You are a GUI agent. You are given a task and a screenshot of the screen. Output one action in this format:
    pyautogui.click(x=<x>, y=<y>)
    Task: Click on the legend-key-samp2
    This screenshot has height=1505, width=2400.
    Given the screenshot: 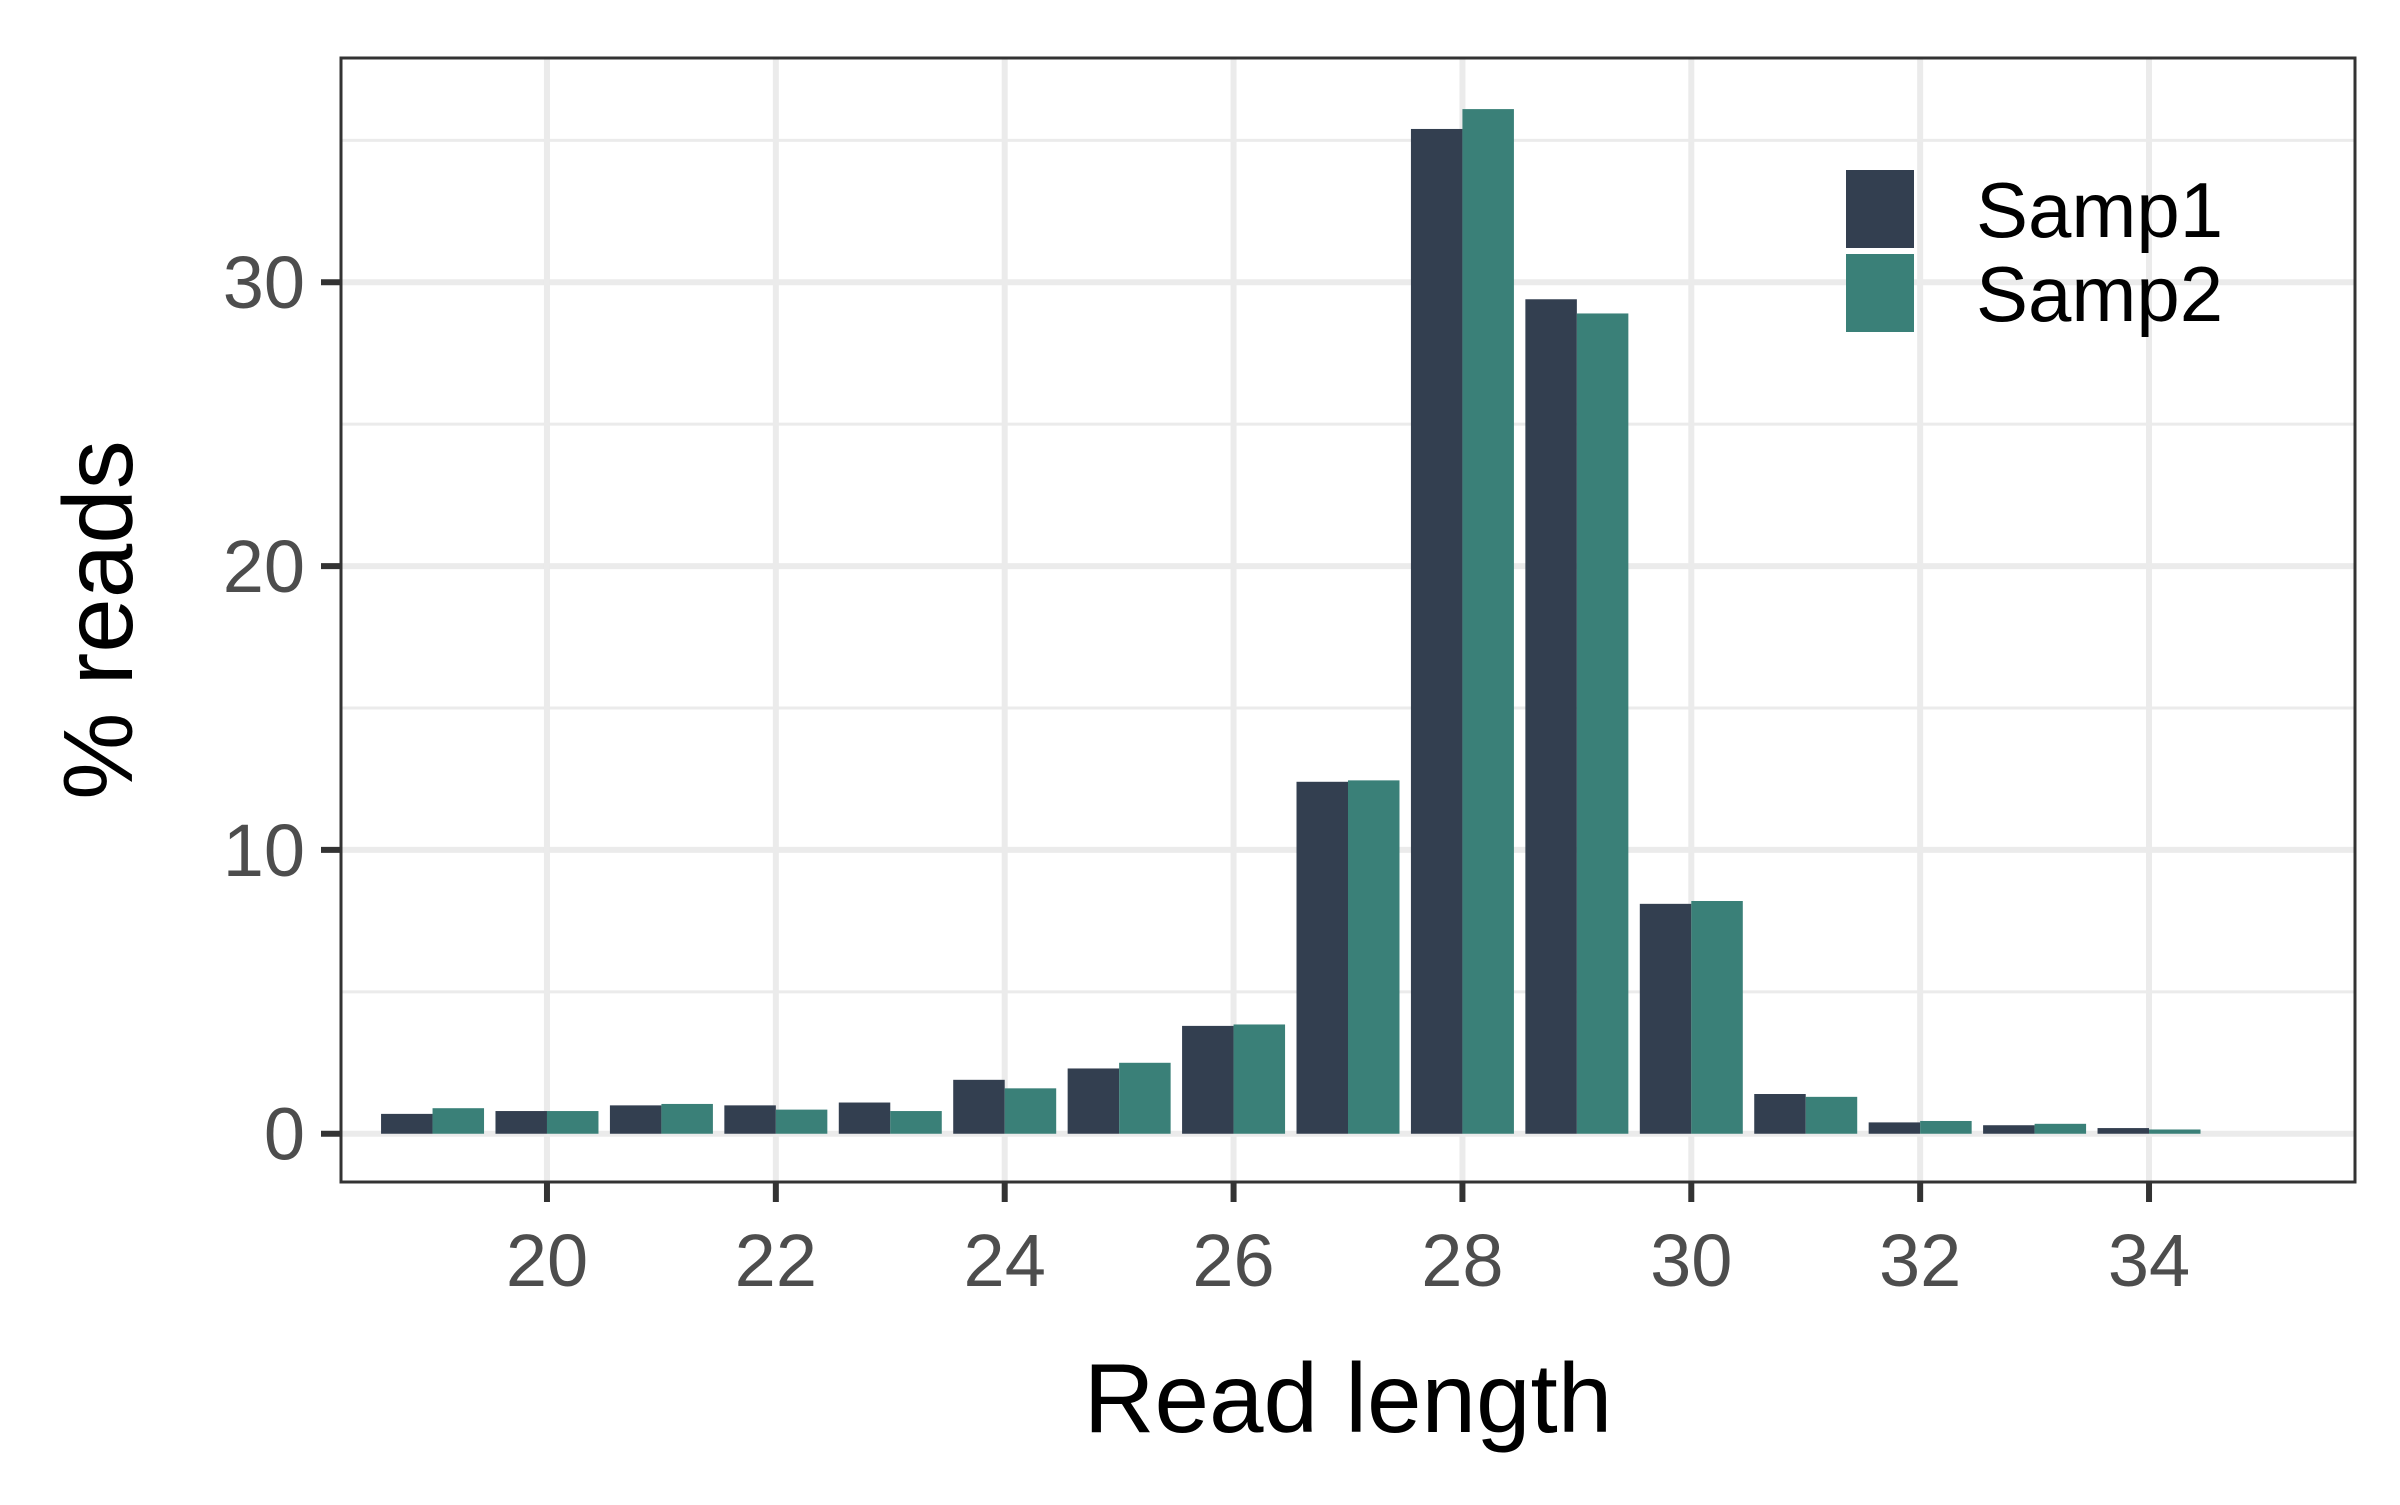 What is the action you would take?
    pyautogui.click(x=1880, y=293)
    